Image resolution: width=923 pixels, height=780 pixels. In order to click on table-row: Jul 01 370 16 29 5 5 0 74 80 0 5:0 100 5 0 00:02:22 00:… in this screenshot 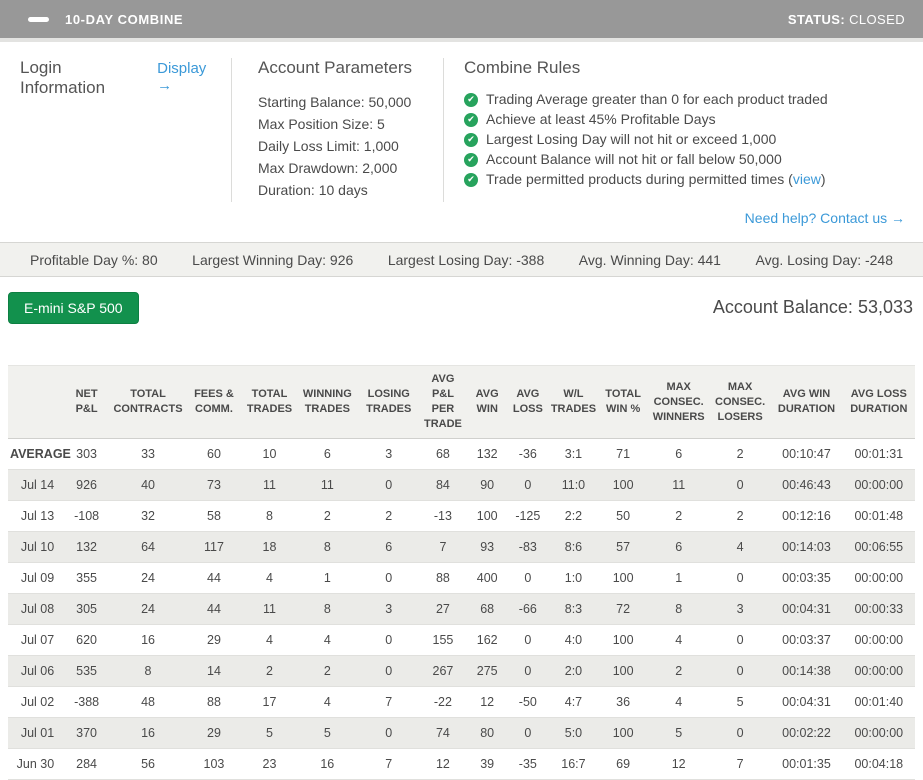, I will do `click(461, 733)`.